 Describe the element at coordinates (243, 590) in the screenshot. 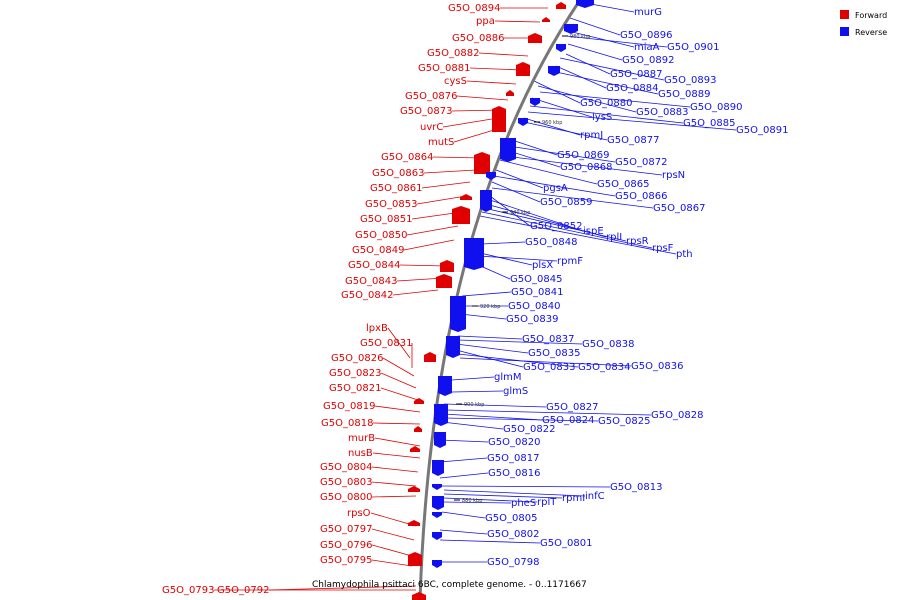

I see `forward-gene-label: G5O_0792` at that location.